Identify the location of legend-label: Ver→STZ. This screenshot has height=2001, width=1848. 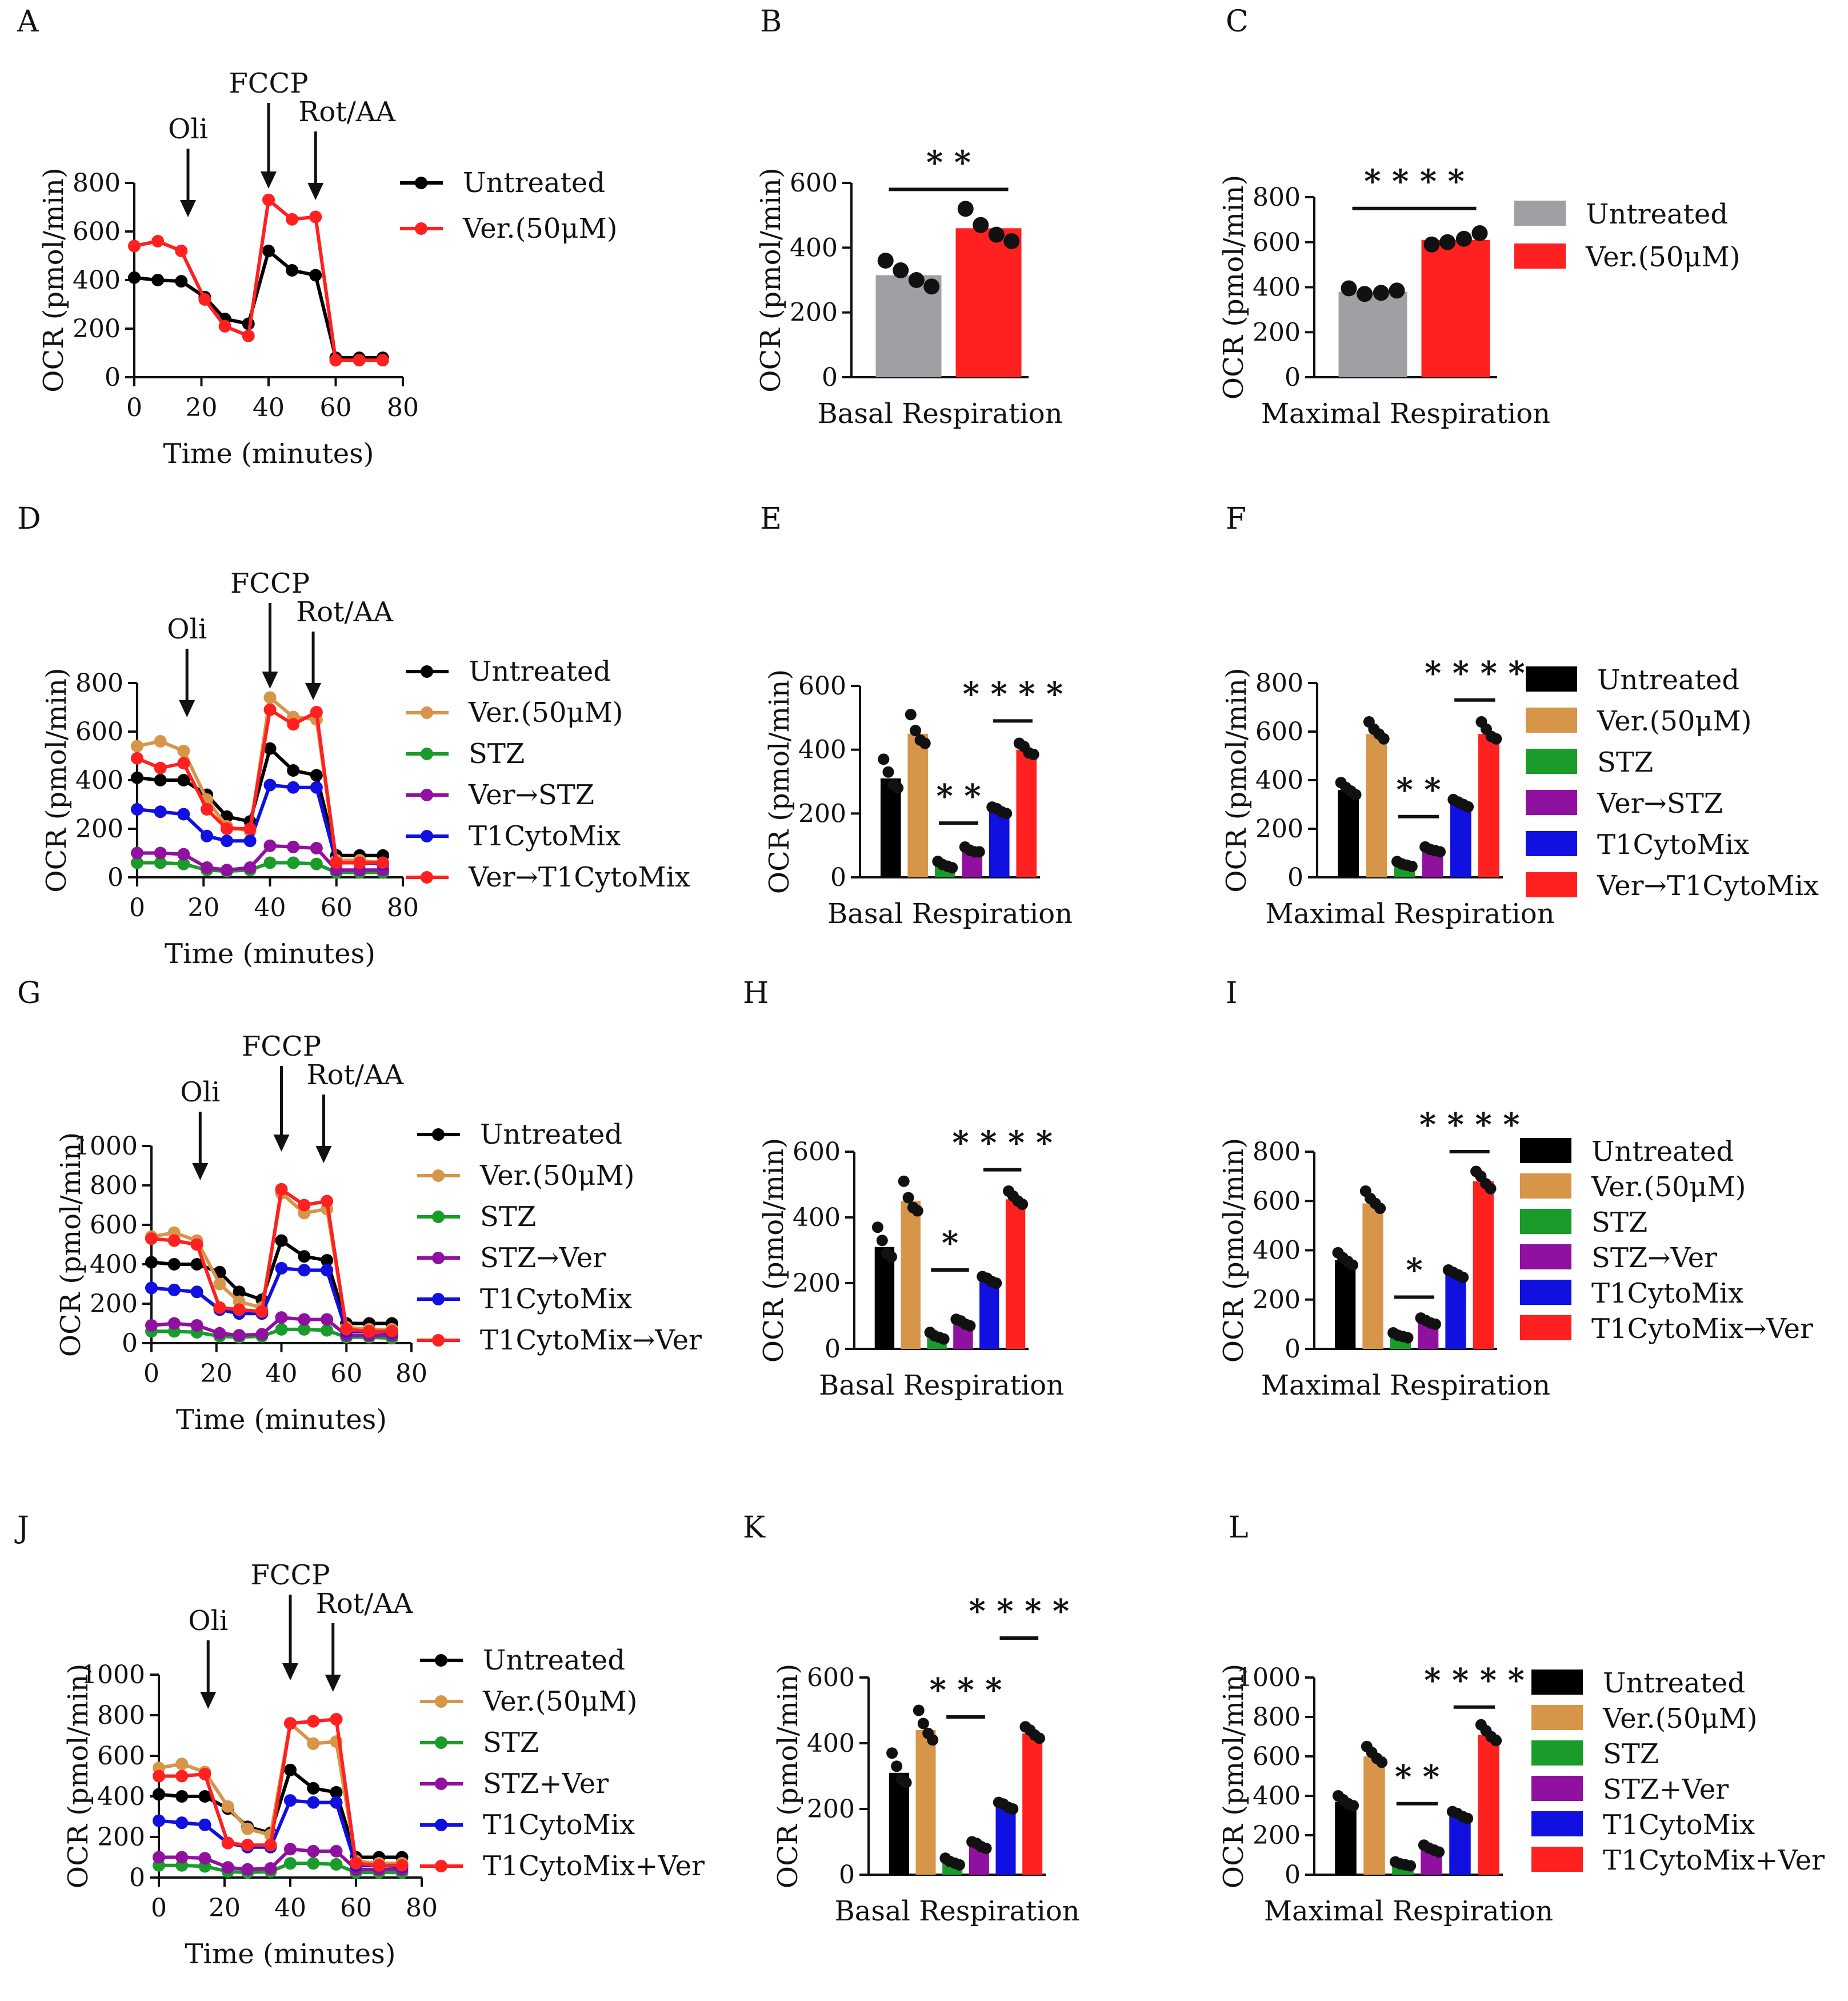
(531, 795).